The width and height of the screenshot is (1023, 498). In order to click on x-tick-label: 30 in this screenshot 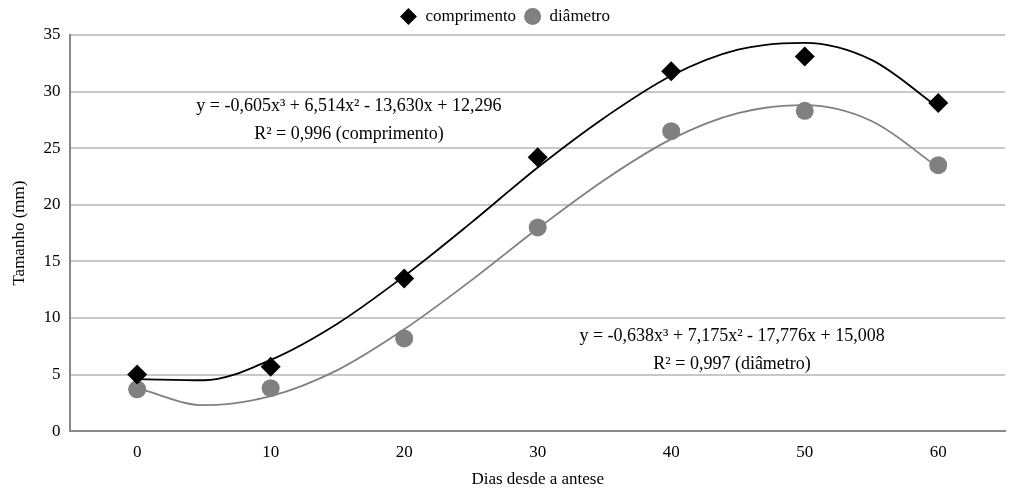, I will do `click(538, 451)`.